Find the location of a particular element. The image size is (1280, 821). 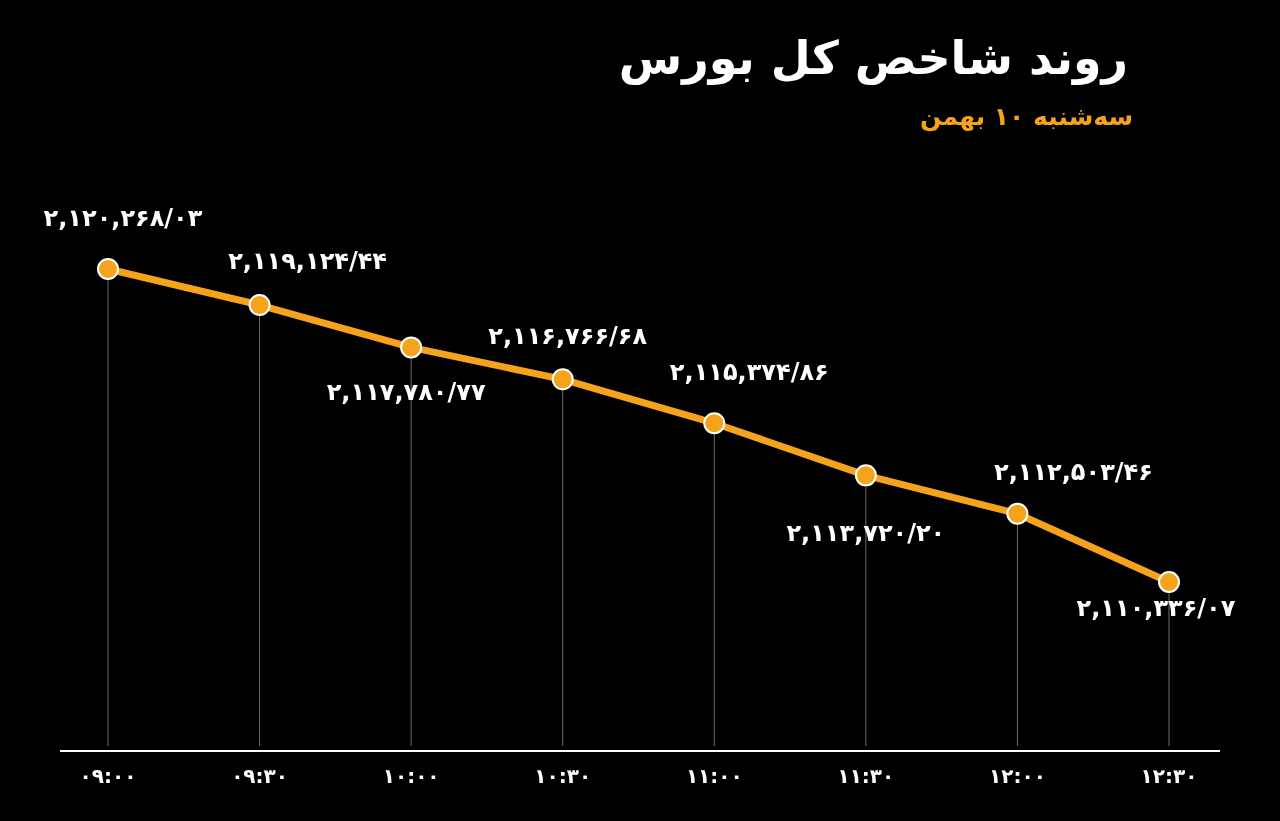

data-label: ۲,۱۱۰,۳۳۶/۰۷ is located at coordinates (1156, 608).